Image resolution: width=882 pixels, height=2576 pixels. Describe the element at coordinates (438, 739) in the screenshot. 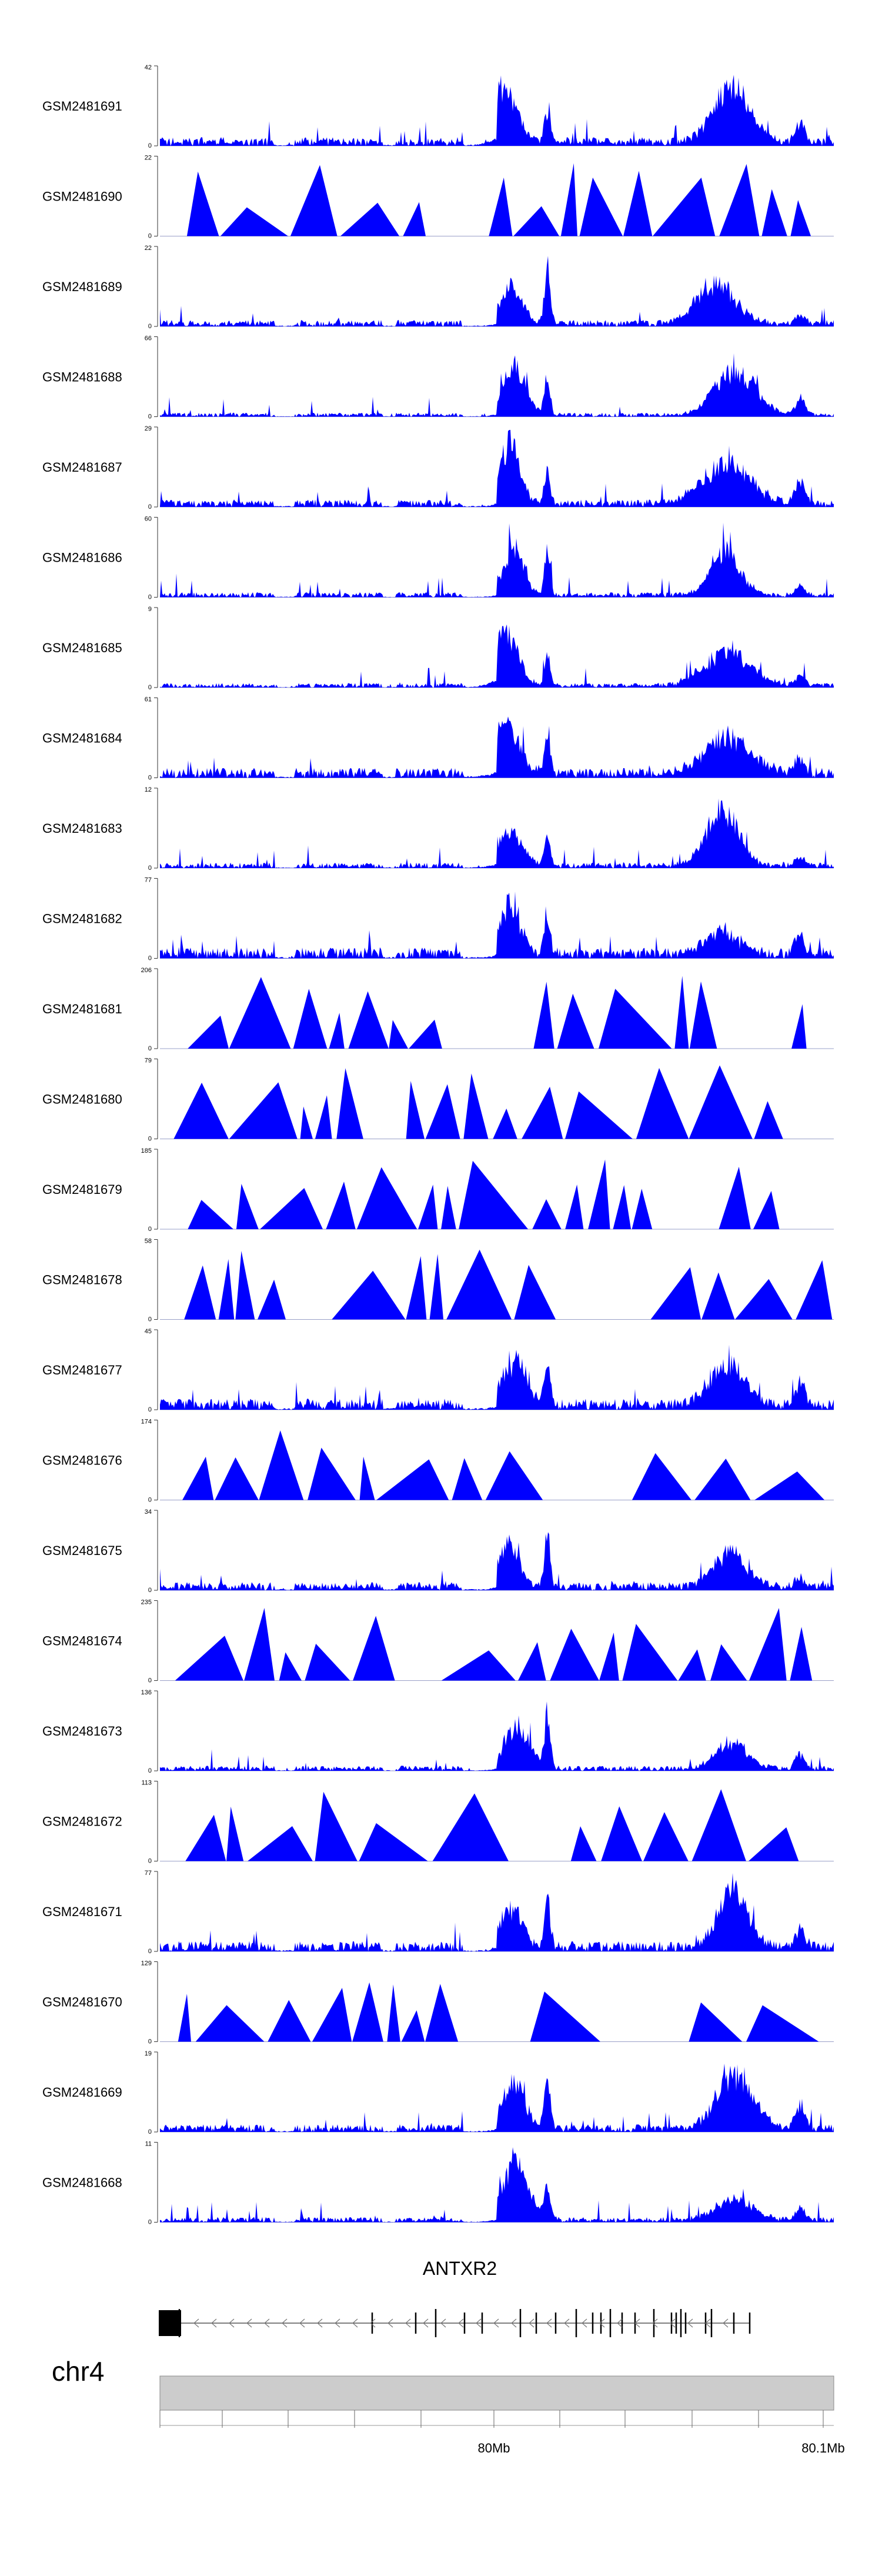

I see `track-GSM2481684: GSM2481684 61 0` at that location.